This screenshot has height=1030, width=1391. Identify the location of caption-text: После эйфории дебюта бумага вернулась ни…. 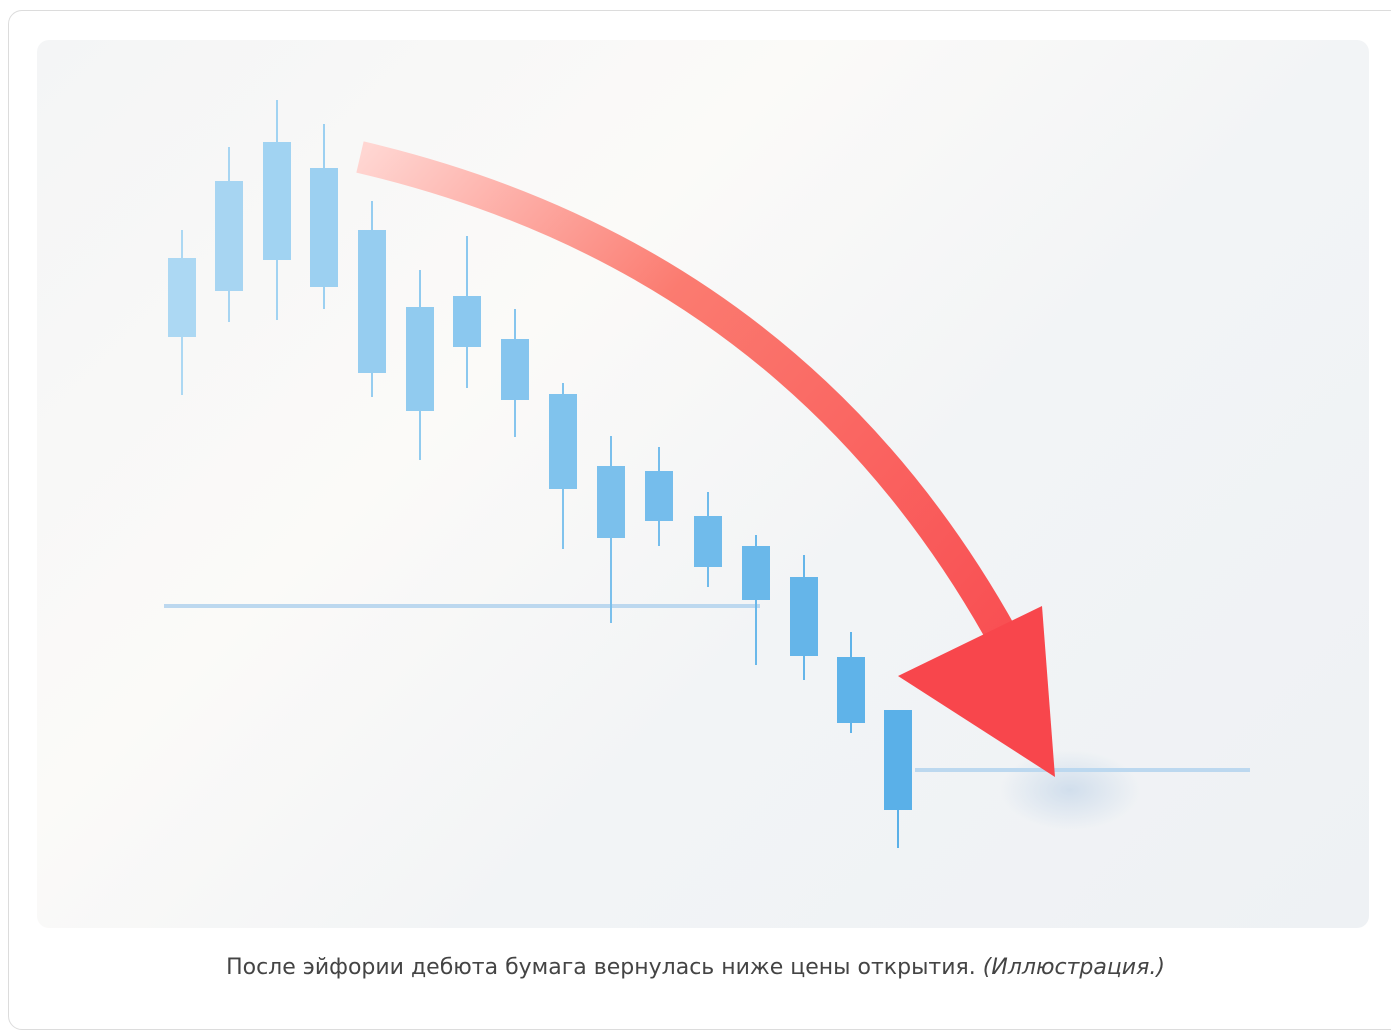
(601, 967).